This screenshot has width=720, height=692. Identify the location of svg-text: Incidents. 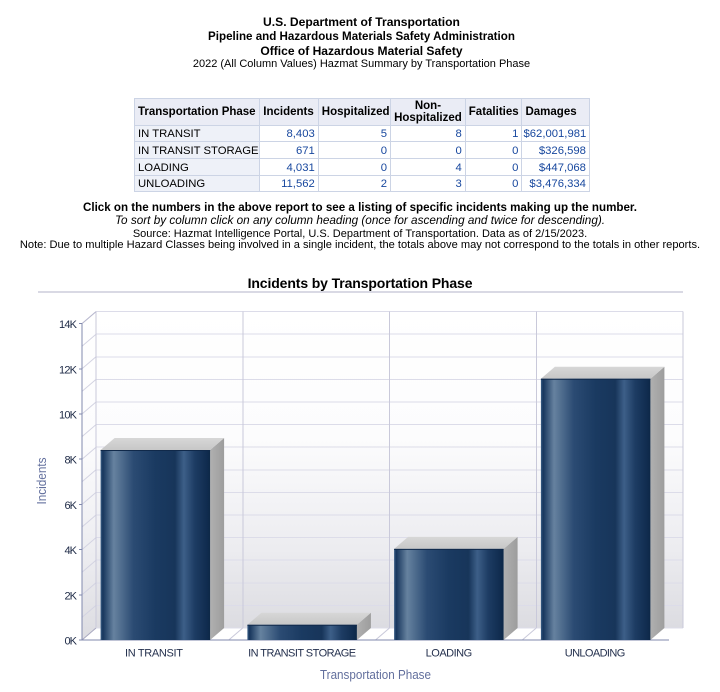
(42, 481).